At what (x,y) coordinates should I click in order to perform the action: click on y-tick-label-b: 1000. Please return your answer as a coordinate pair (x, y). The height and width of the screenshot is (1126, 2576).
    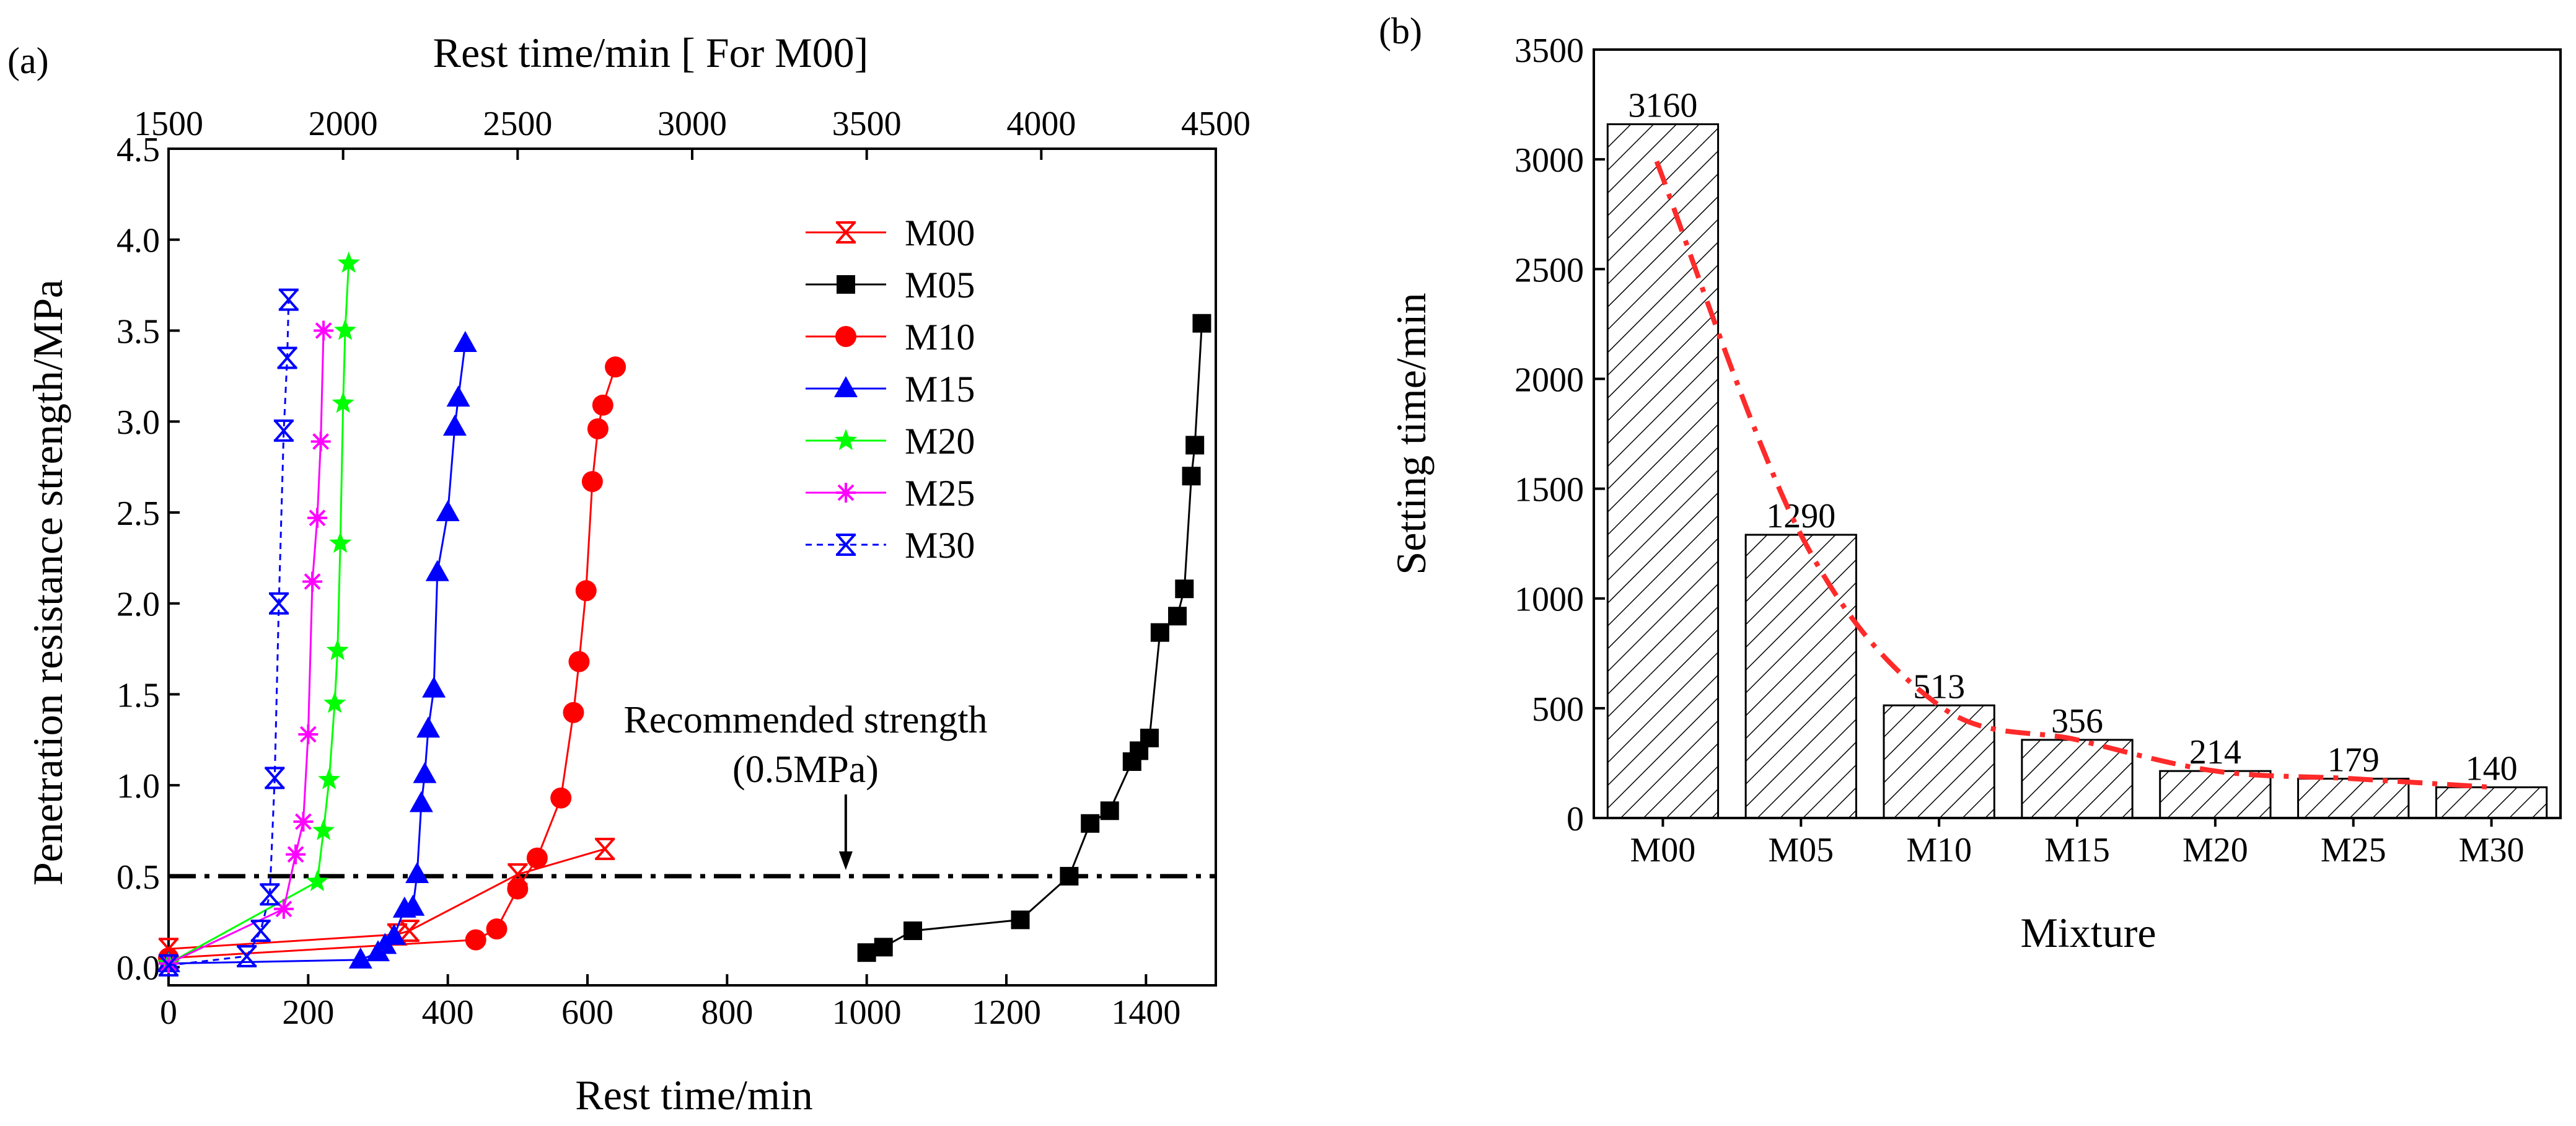
    Looking at the image, I should click on (1549, 600).